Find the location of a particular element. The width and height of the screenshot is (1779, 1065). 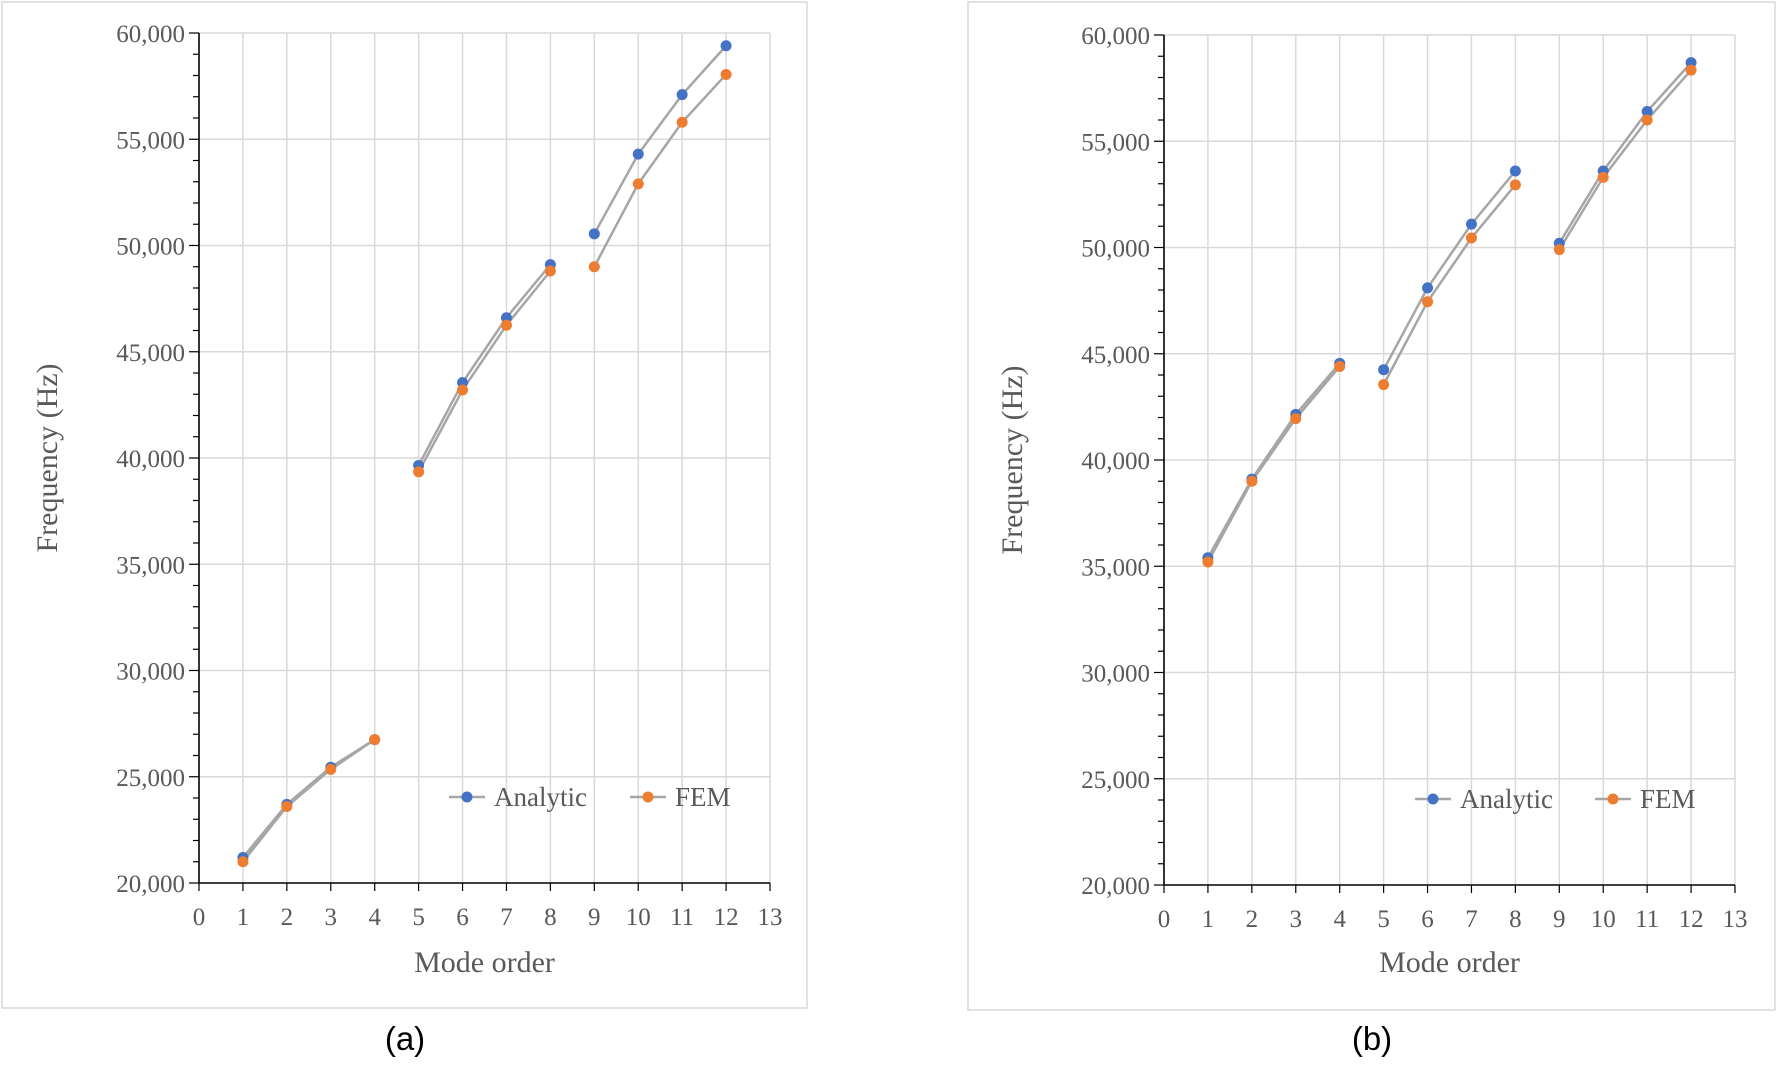

x-tick-label: 1 is located at coordinates (1208, 919).